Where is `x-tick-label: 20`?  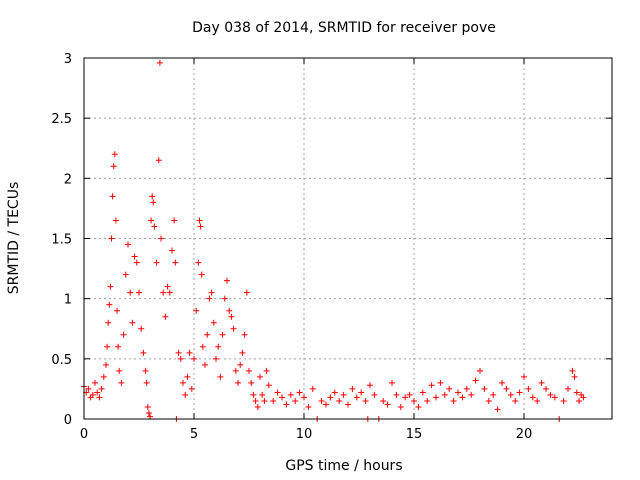
x-tick-label: 20 is located at coordinates (524, 434).